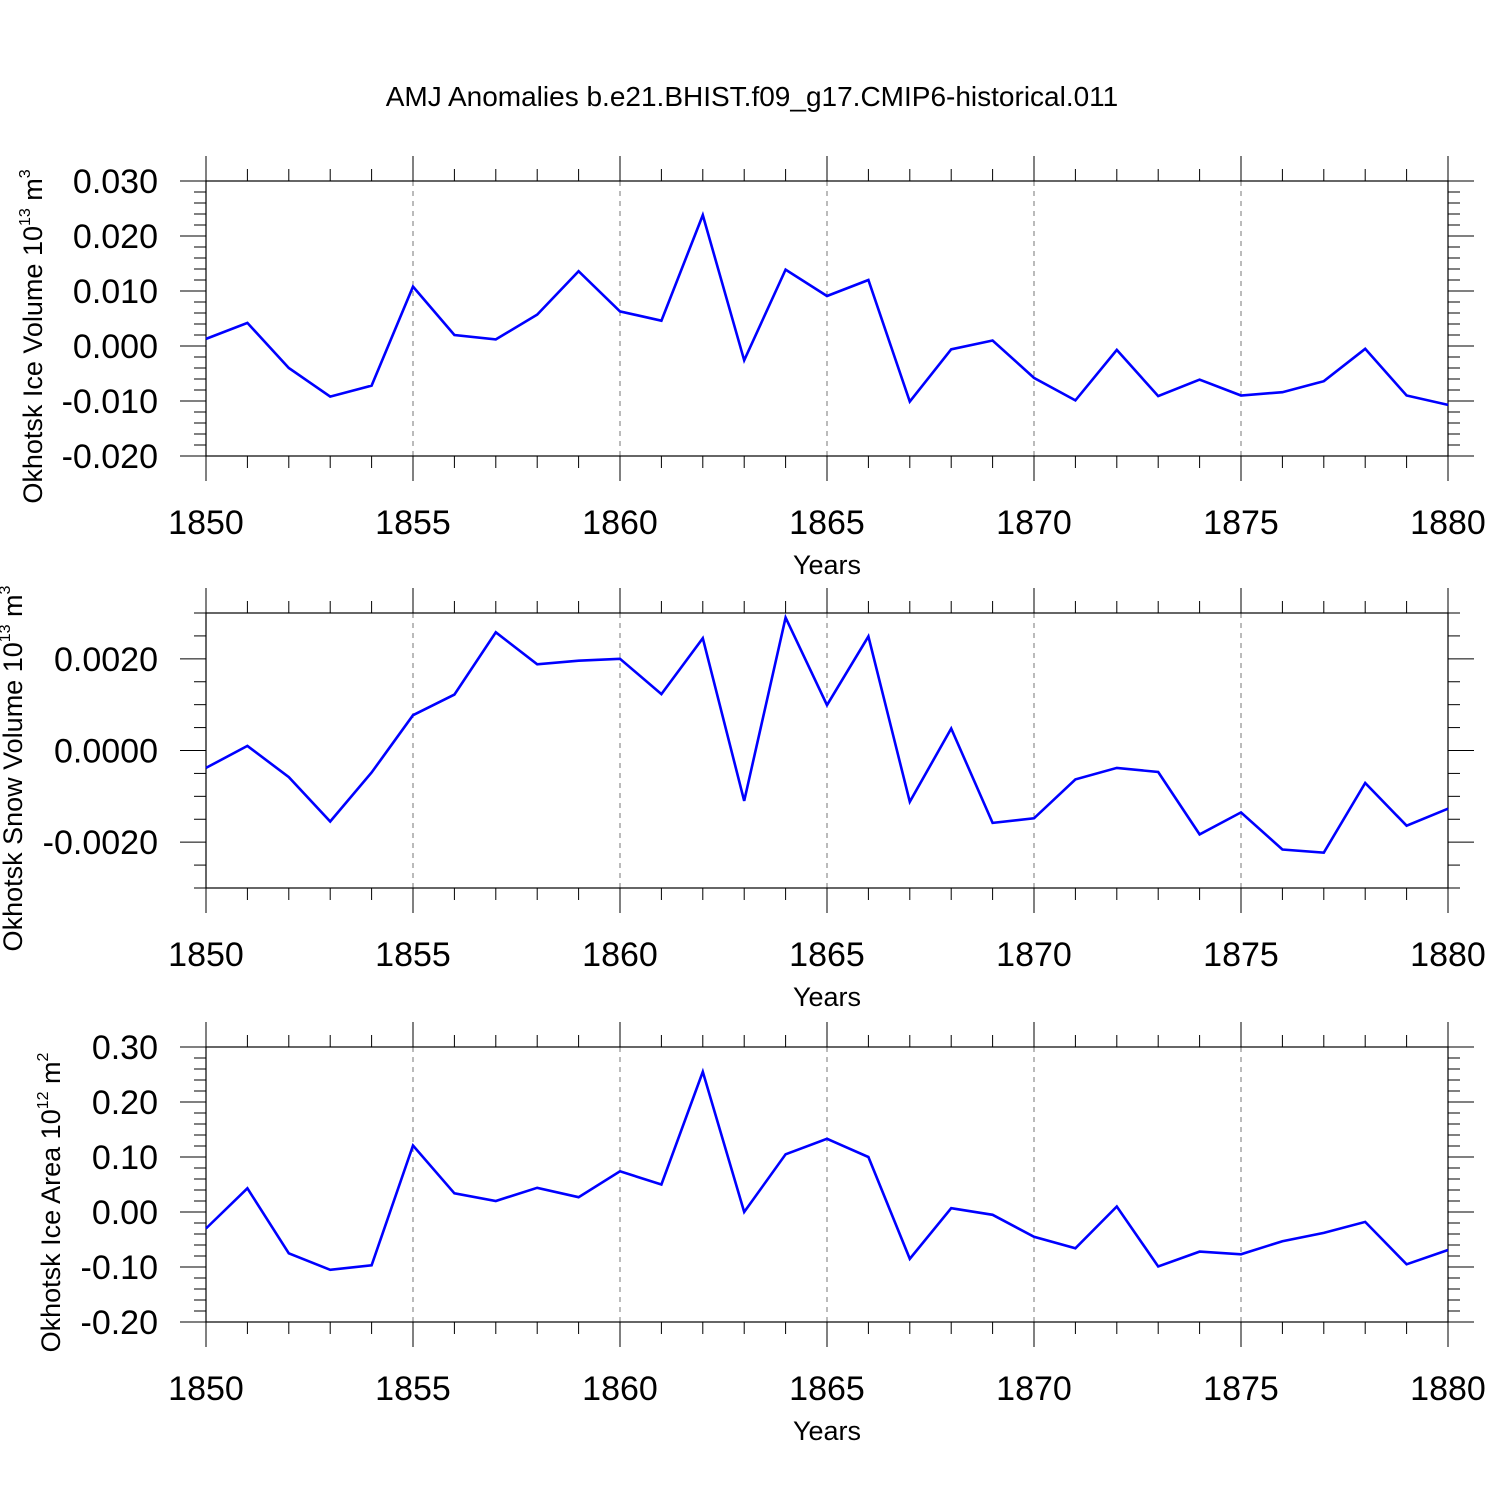 This screenshot has height=1500, width=1500. Describe the element at coordinates (115, 237) in the screenshot. I see `y-tick-label: 0.020` at that location.